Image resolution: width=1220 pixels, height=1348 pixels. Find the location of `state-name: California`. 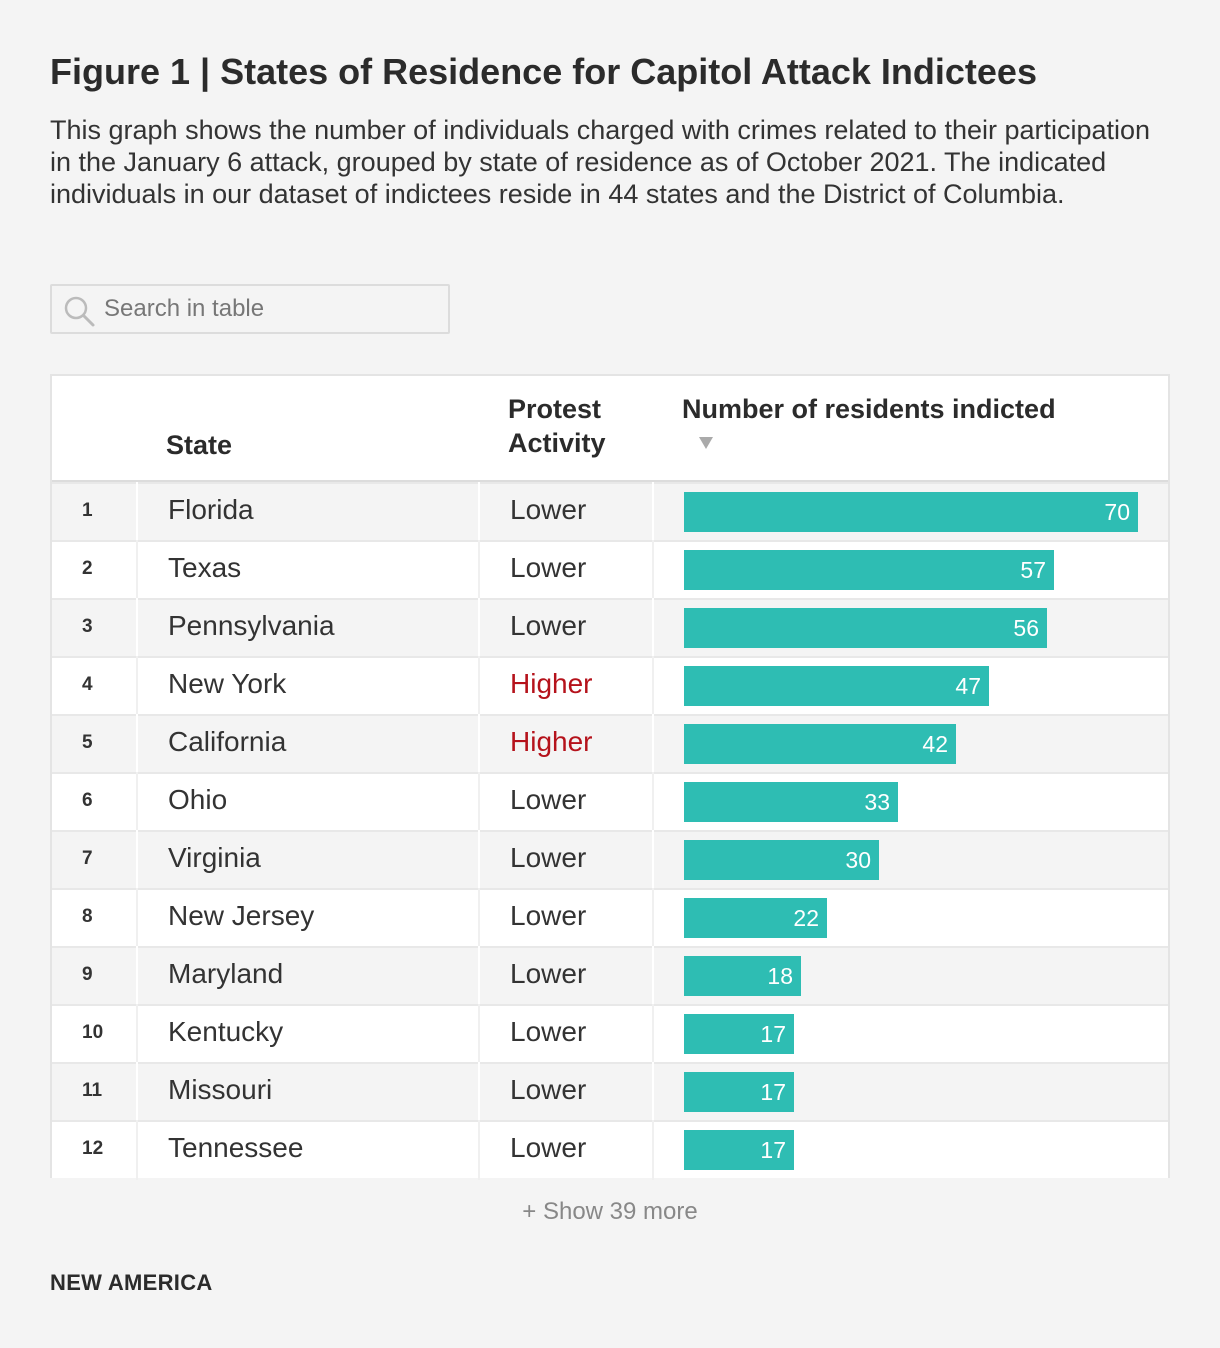

state-name: California is located at coordinates (227, 741).